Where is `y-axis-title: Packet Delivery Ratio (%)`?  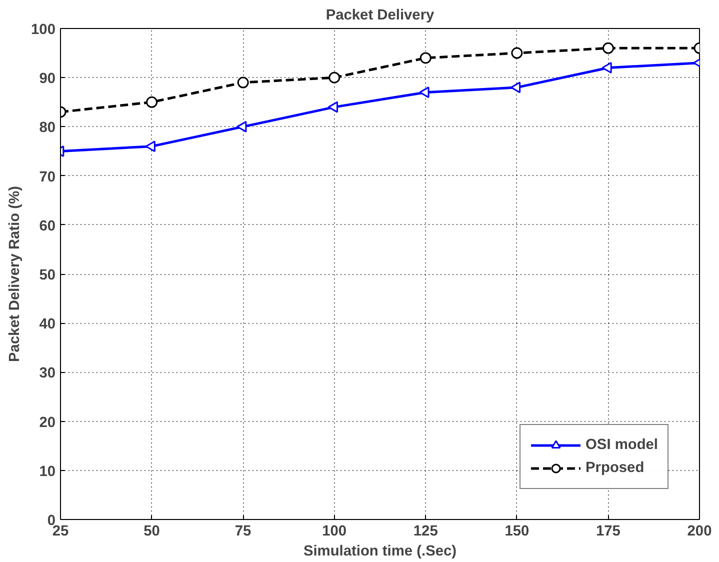
y-axis-title: Packet Delivery Ratio (%) is located at coordinates (15, 274).